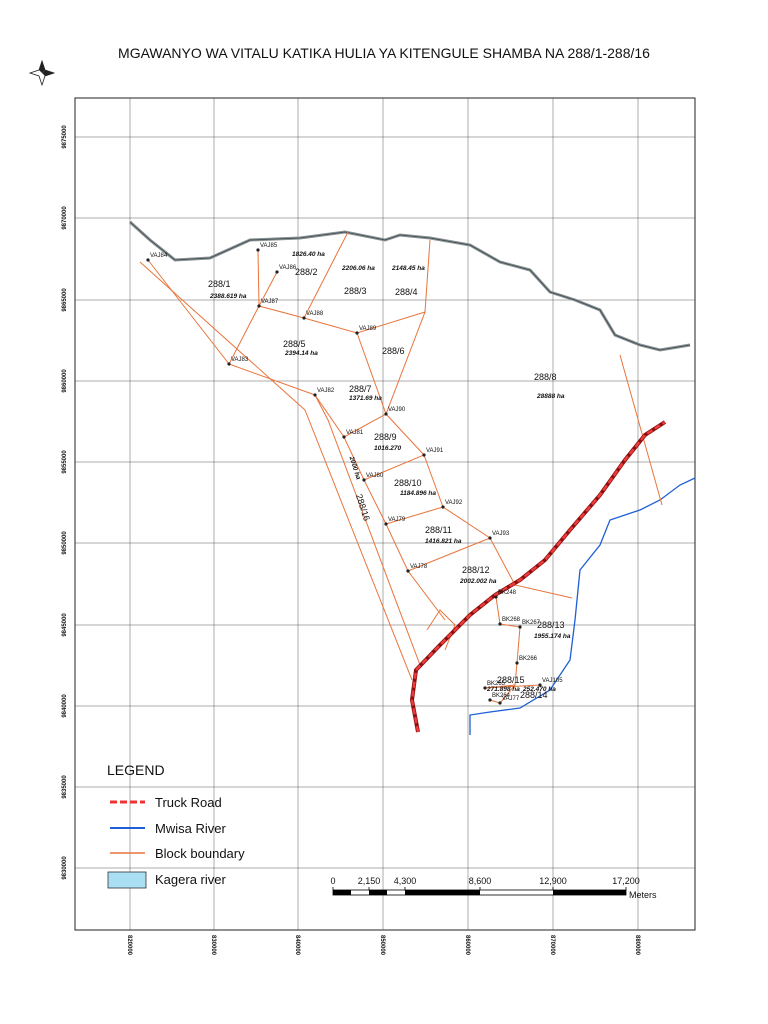  I want to click on block-area: 252.470 ha, so click(539, 689).